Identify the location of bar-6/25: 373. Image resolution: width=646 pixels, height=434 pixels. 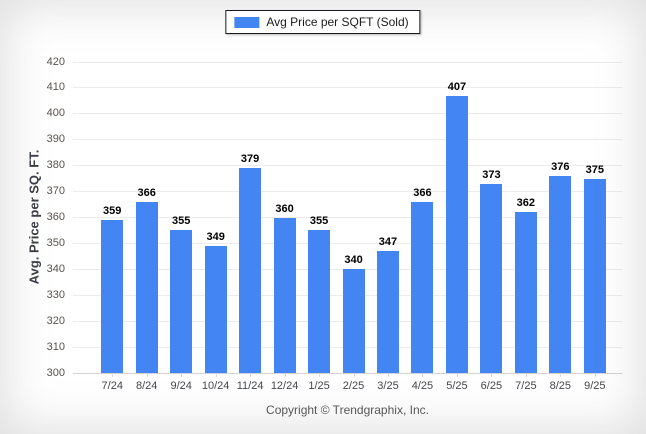
(491, 271).